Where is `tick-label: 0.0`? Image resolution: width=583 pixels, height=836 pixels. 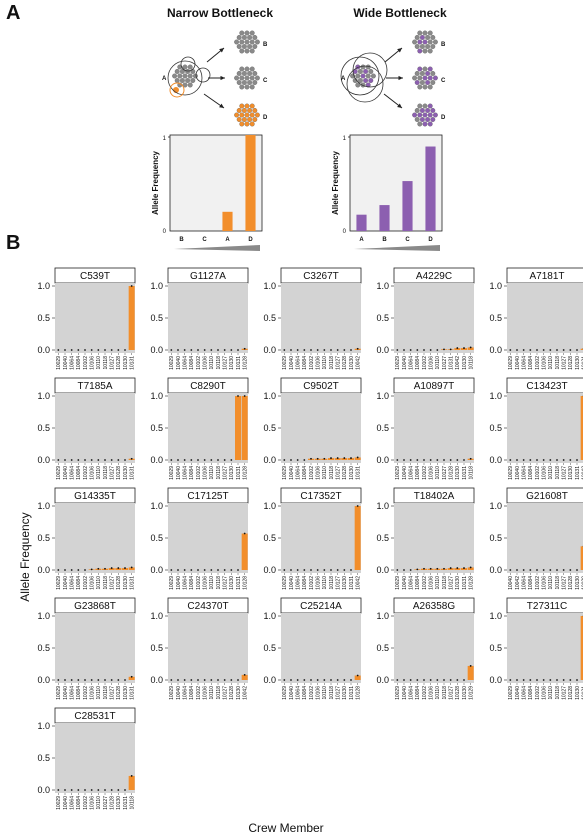
tick-label: 0.0 is located at coordinates (43, 460).